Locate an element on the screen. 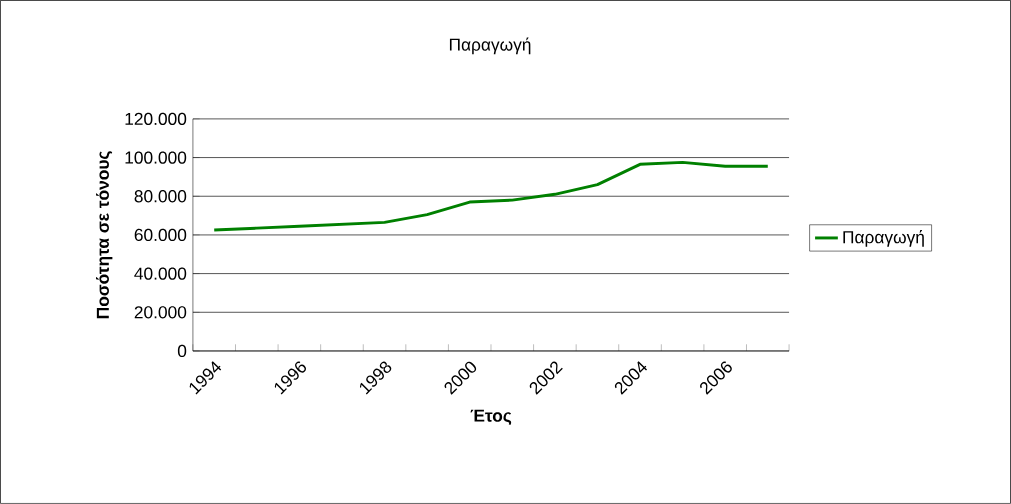 The height and width of the screenshot is (504, 1011). y-tick-label: 100.000 is located at coordinates (156, 157).